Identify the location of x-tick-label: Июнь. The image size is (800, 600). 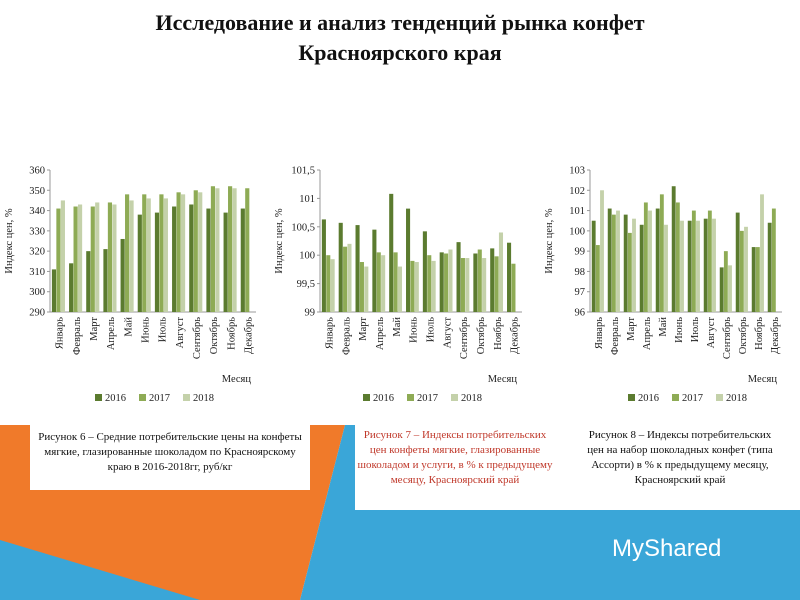
(414, 330).